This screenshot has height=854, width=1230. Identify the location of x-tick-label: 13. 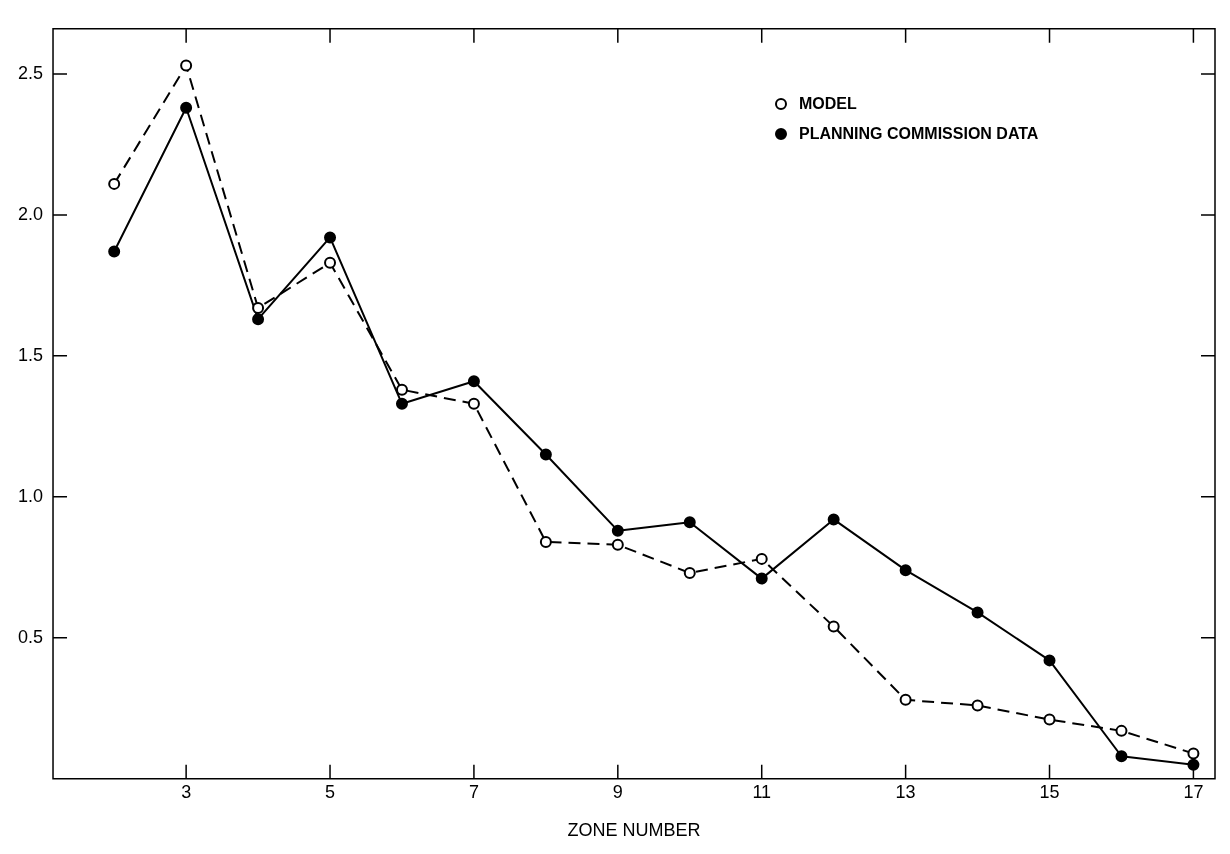
(905, 791).